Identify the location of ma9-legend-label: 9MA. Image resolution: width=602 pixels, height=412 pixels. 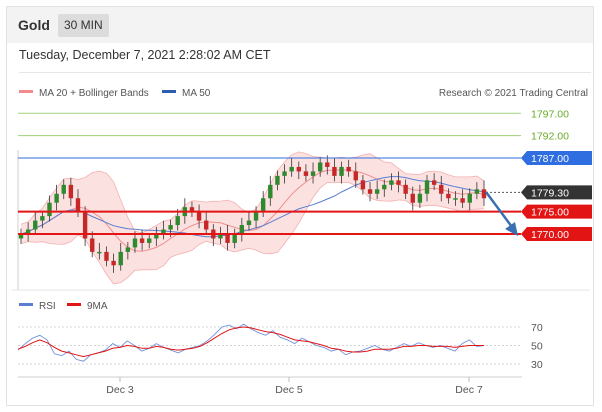
(97, 306).